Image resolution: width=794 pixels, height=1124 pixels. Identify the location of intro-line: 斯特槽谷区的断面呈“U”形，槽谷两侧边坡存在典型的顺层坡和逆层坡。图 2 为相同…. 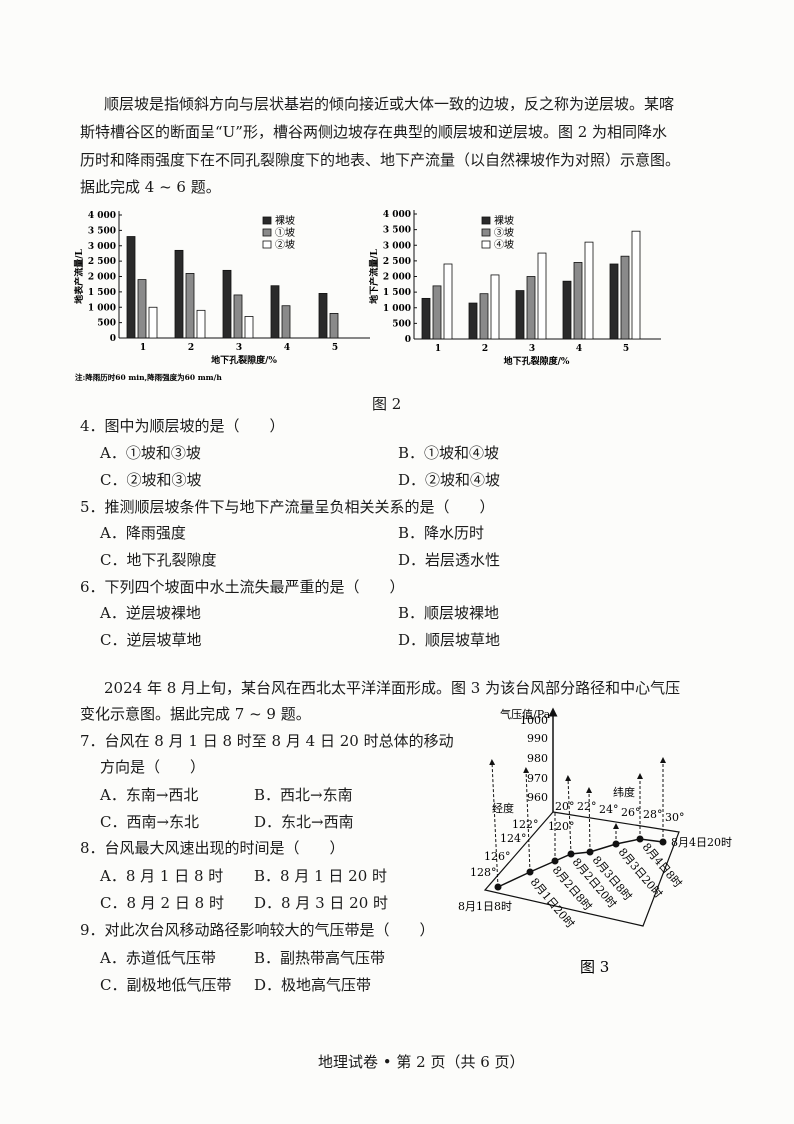
(374, 132).